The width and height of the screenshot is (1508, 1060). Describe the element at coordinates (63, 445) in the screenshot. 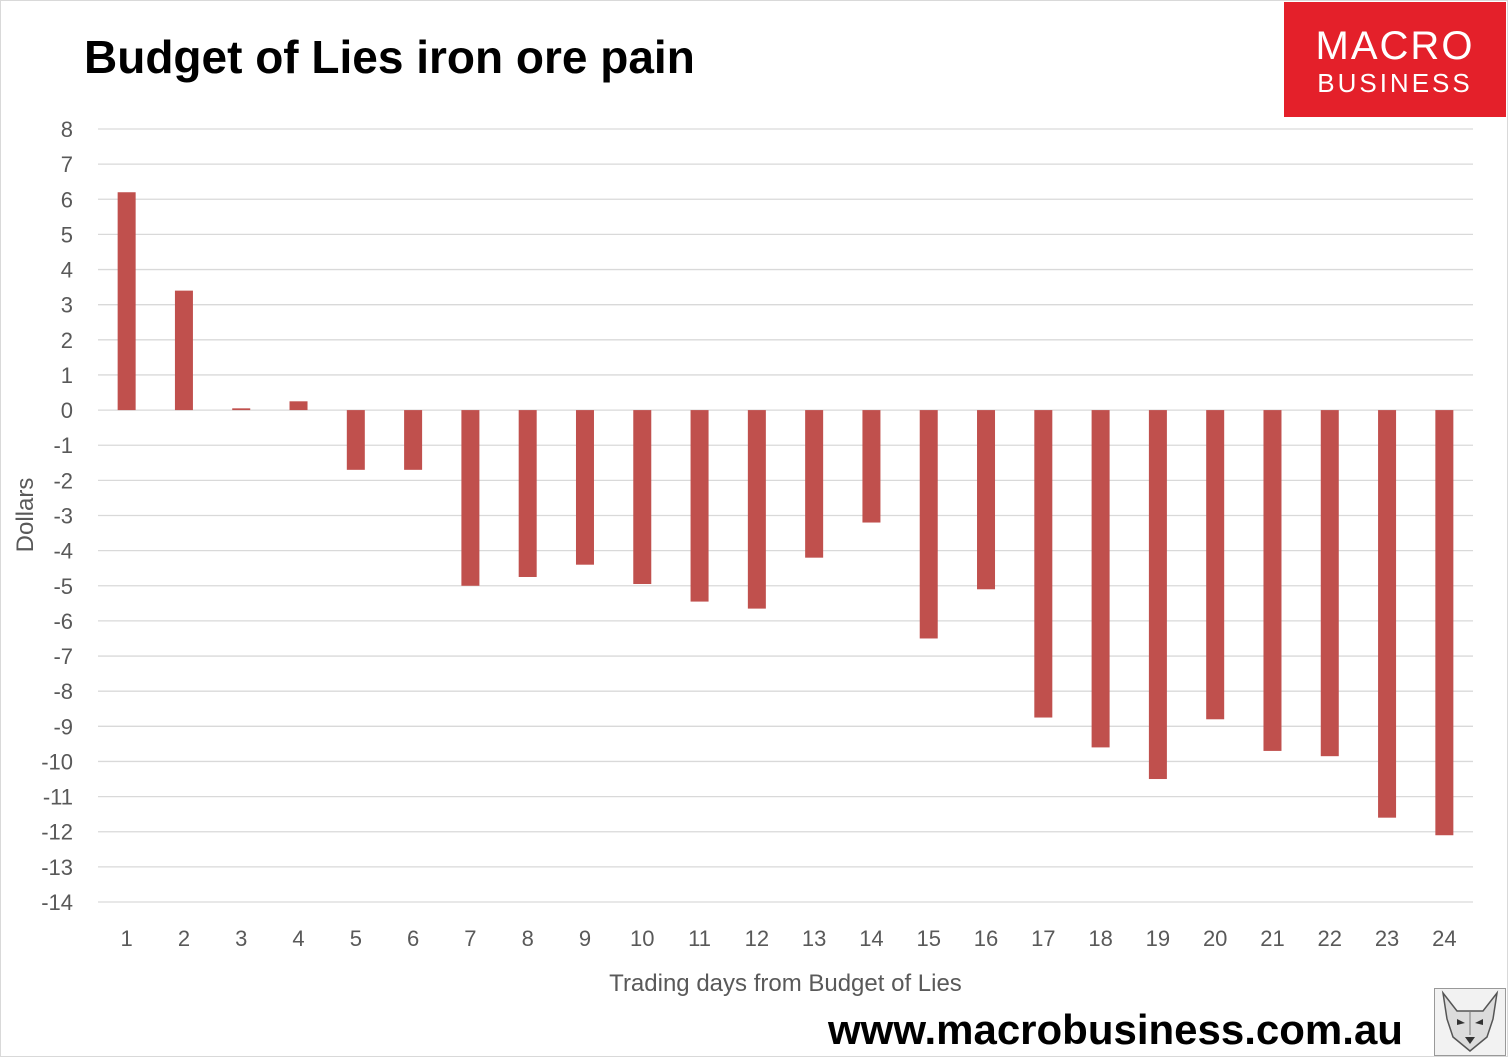

I see `y-tick-label: -1` at that location.